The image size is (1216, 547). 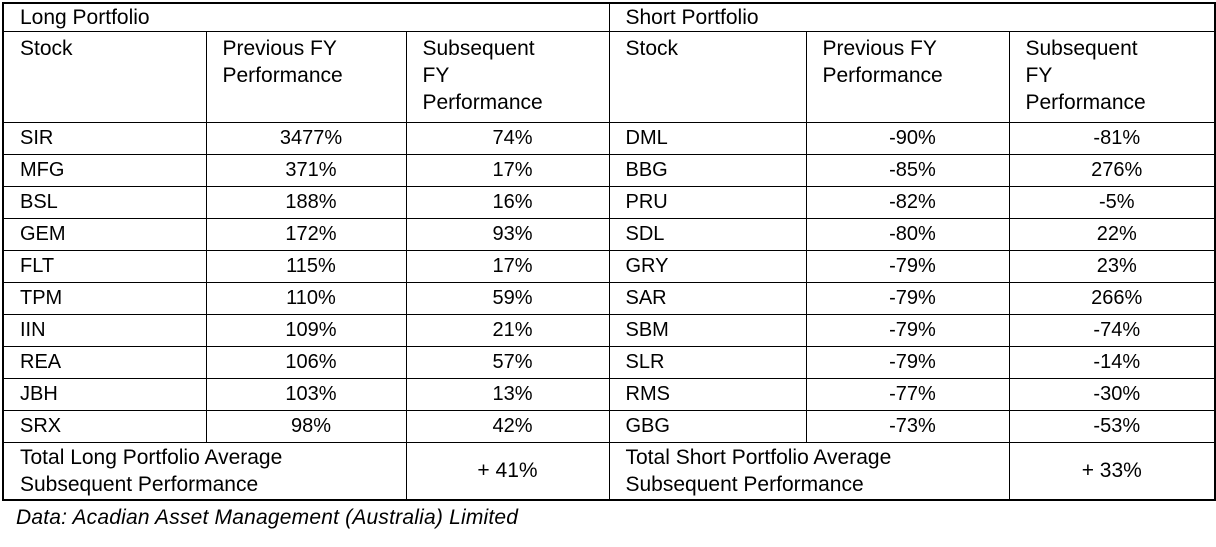 What do you see at coordinates (707, 330) in the screenshot?
I see `short-stock-cell: SBM` at bounding box center [707, 330].